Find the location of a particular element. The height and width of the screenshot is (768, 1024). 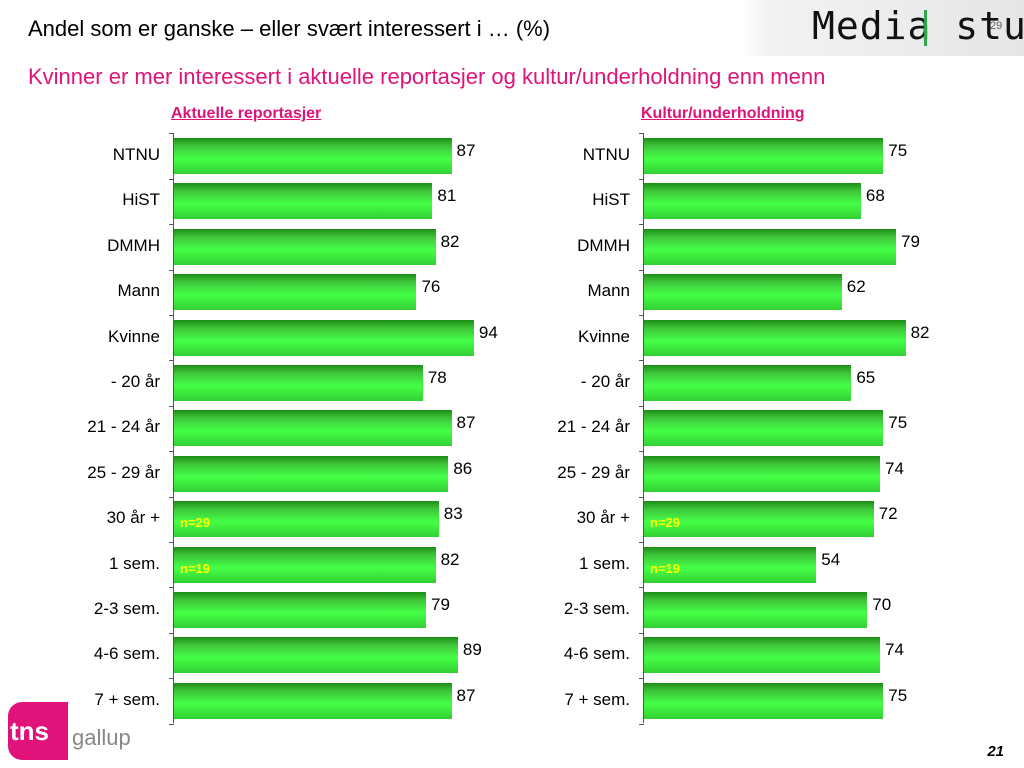

value-label-dmmh: 82 is located at coordinates (450, 241).